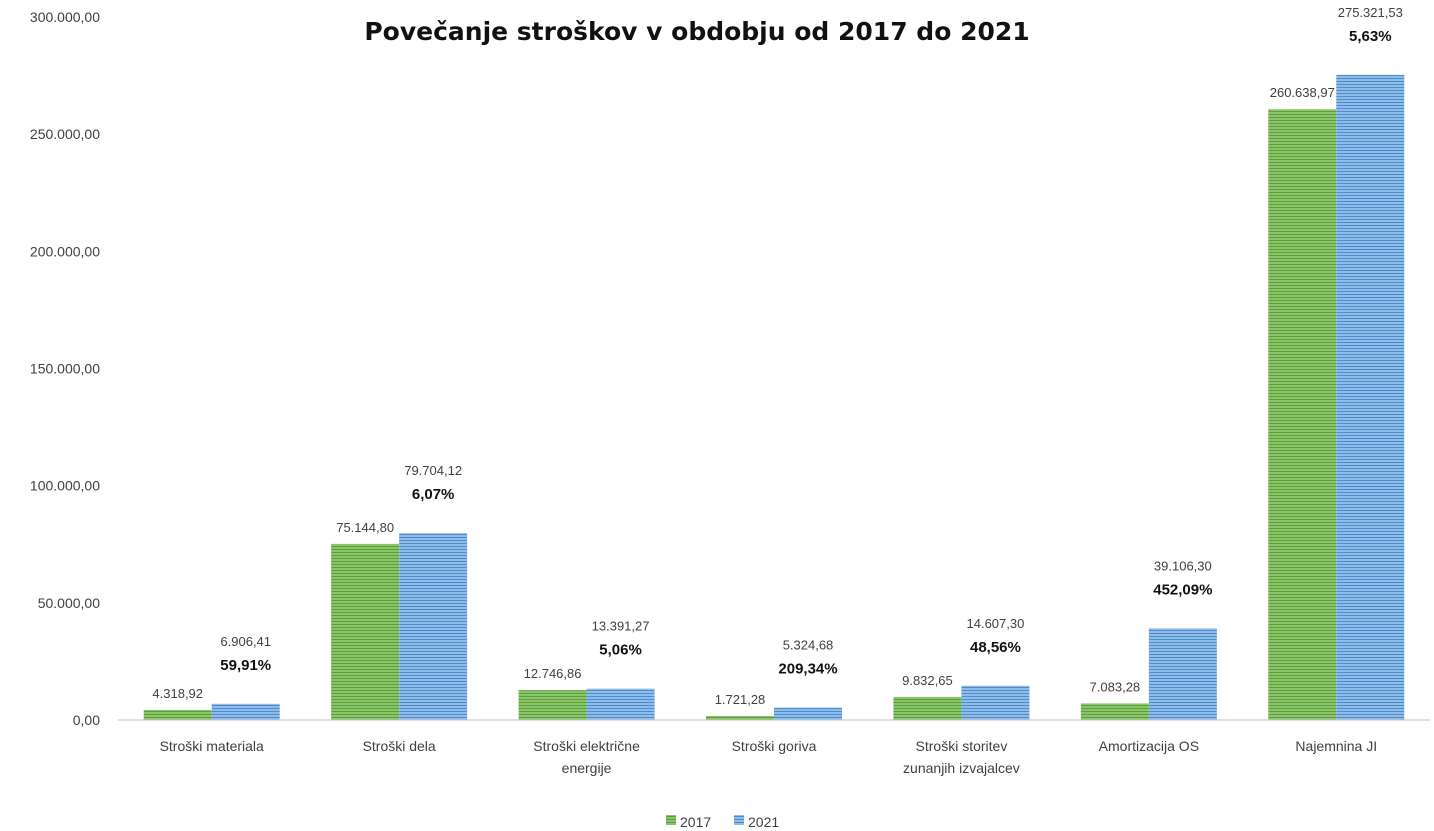 This screenshot has width=1434, height=831. What do you see at coordinates (1302, 92) in the screenshot?
I see `data-label-2017: 260.638,97` at bounding box center [1302, 92].